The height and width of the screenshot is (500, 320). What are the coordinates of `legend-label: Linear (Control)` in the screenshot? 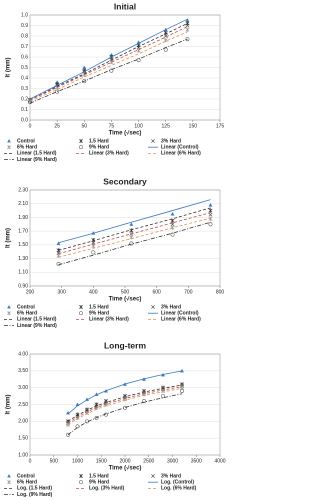 It's located at (180, 314).